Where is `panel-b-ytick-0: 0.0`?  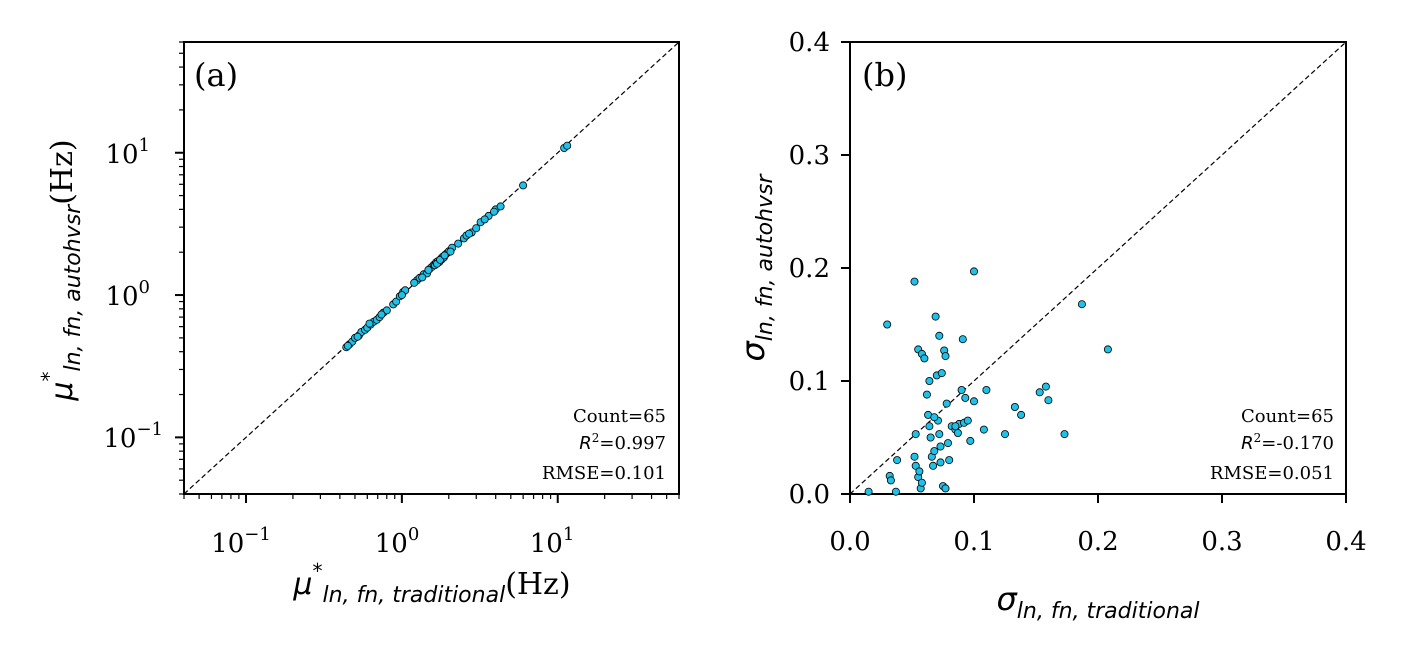
panel-b-ytick-0: 0.0 is located at coordinates (809, 495).